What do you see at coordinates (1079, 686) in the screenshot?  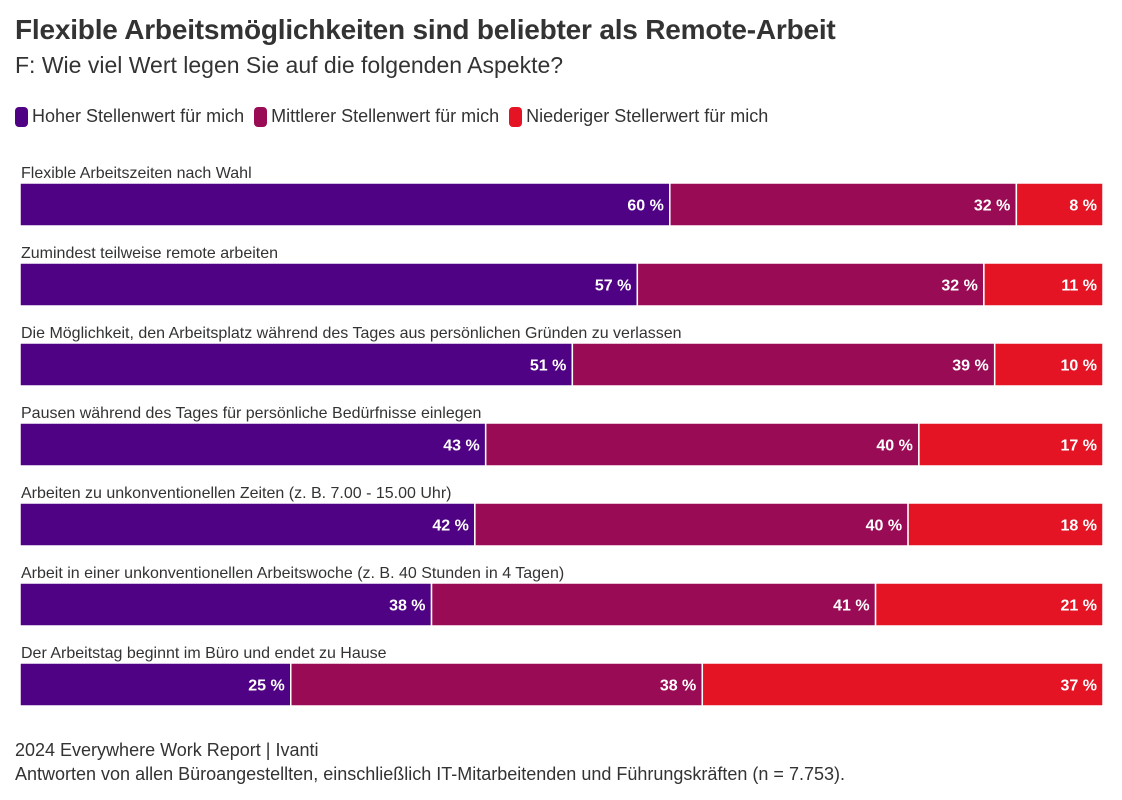 I see `data-label-low: 37 %` at bounding box center [1079, 686].